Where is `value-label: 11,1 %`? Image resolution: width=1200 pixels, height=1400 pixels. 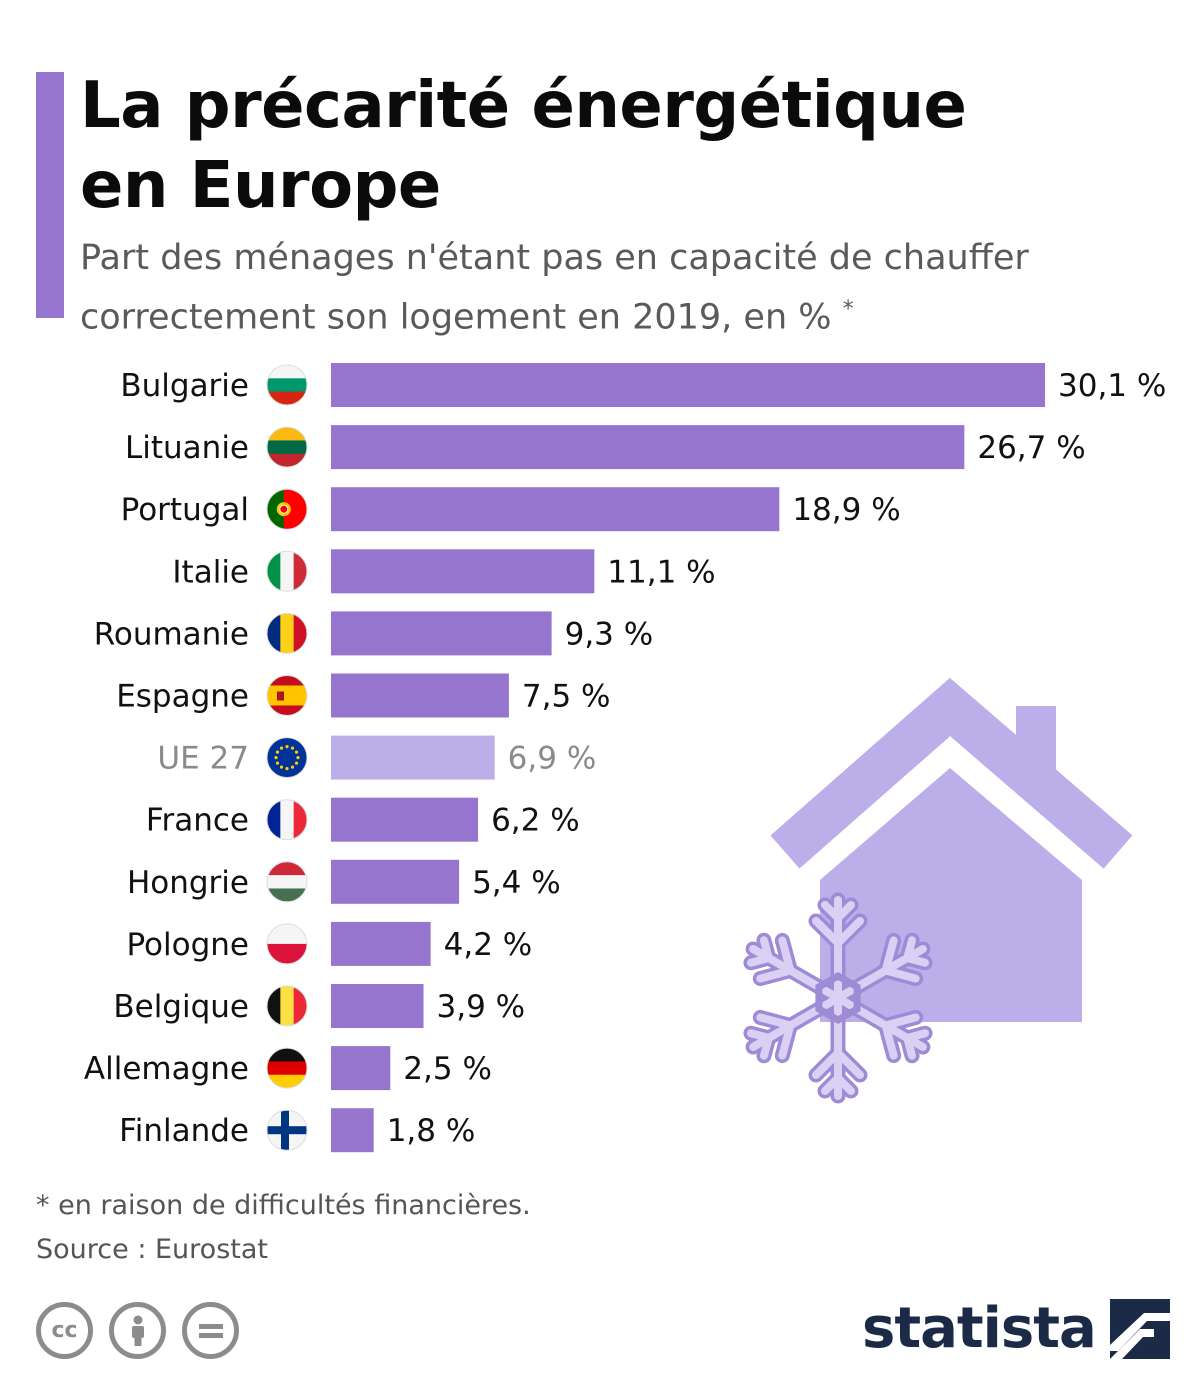 value-label: 11,1 % is located at coordinates (661, 572).